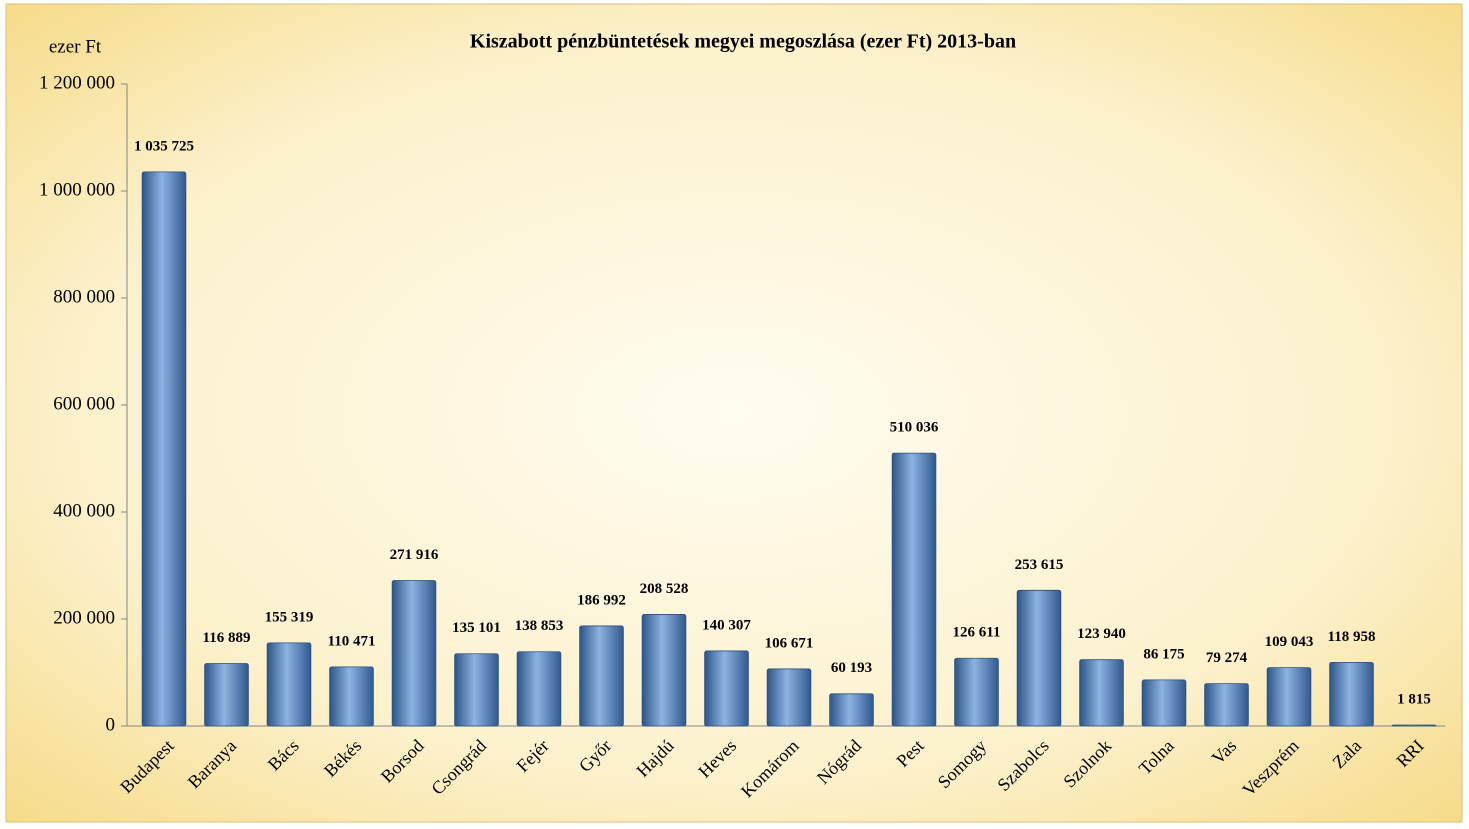  Describe the element at coordinates (1163, 654) in the screenshot. I see `value-label: 86 175` at that location.